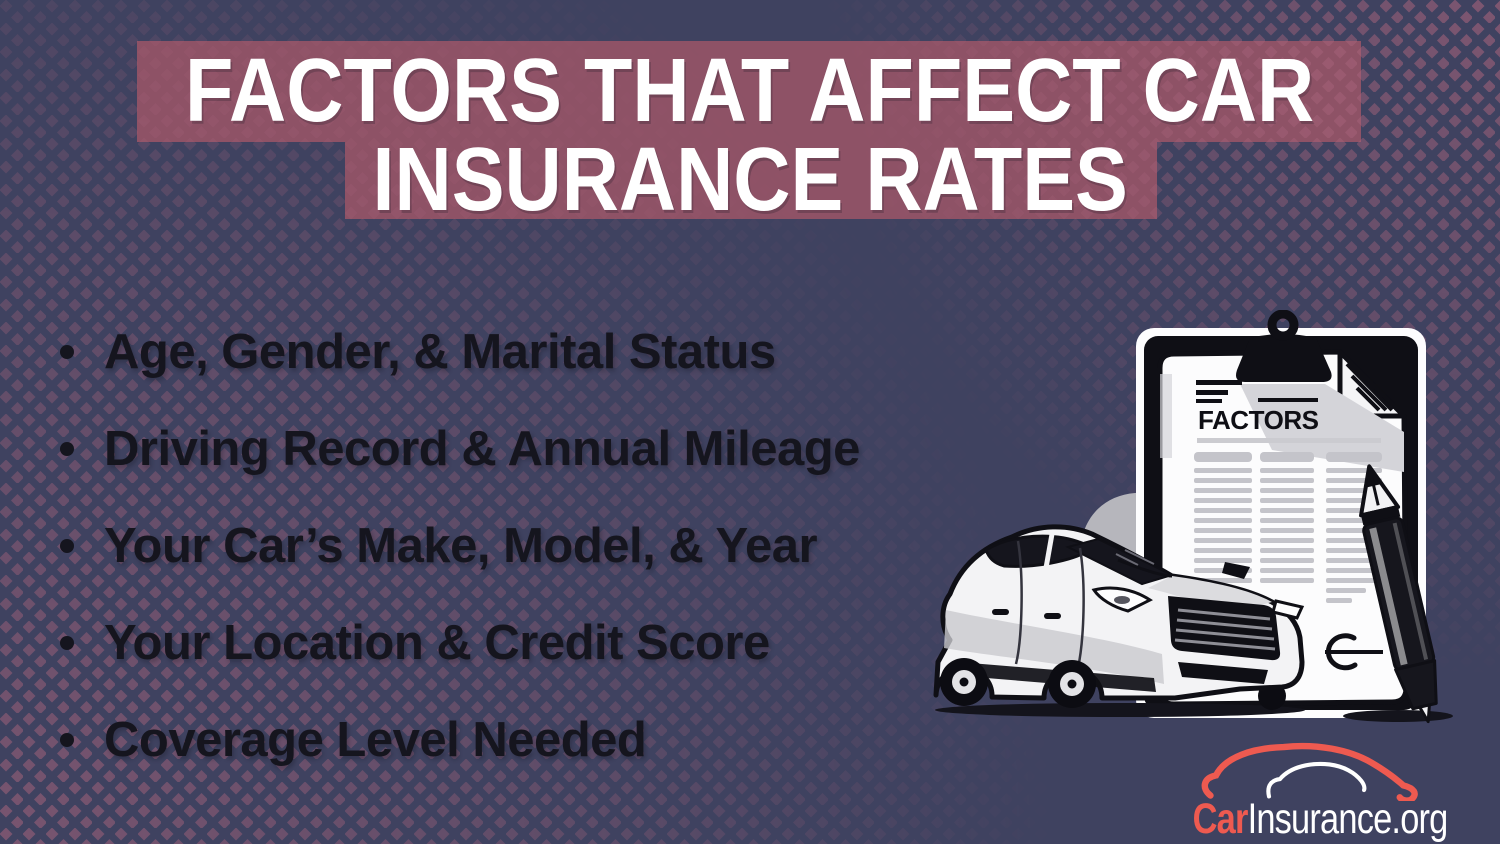 This screenshot has width=1500, height=844. What do you see at coordinates (1309, 771) in the screenshot?
I see `car-outline-icon` at bounding box center [1309, 771].